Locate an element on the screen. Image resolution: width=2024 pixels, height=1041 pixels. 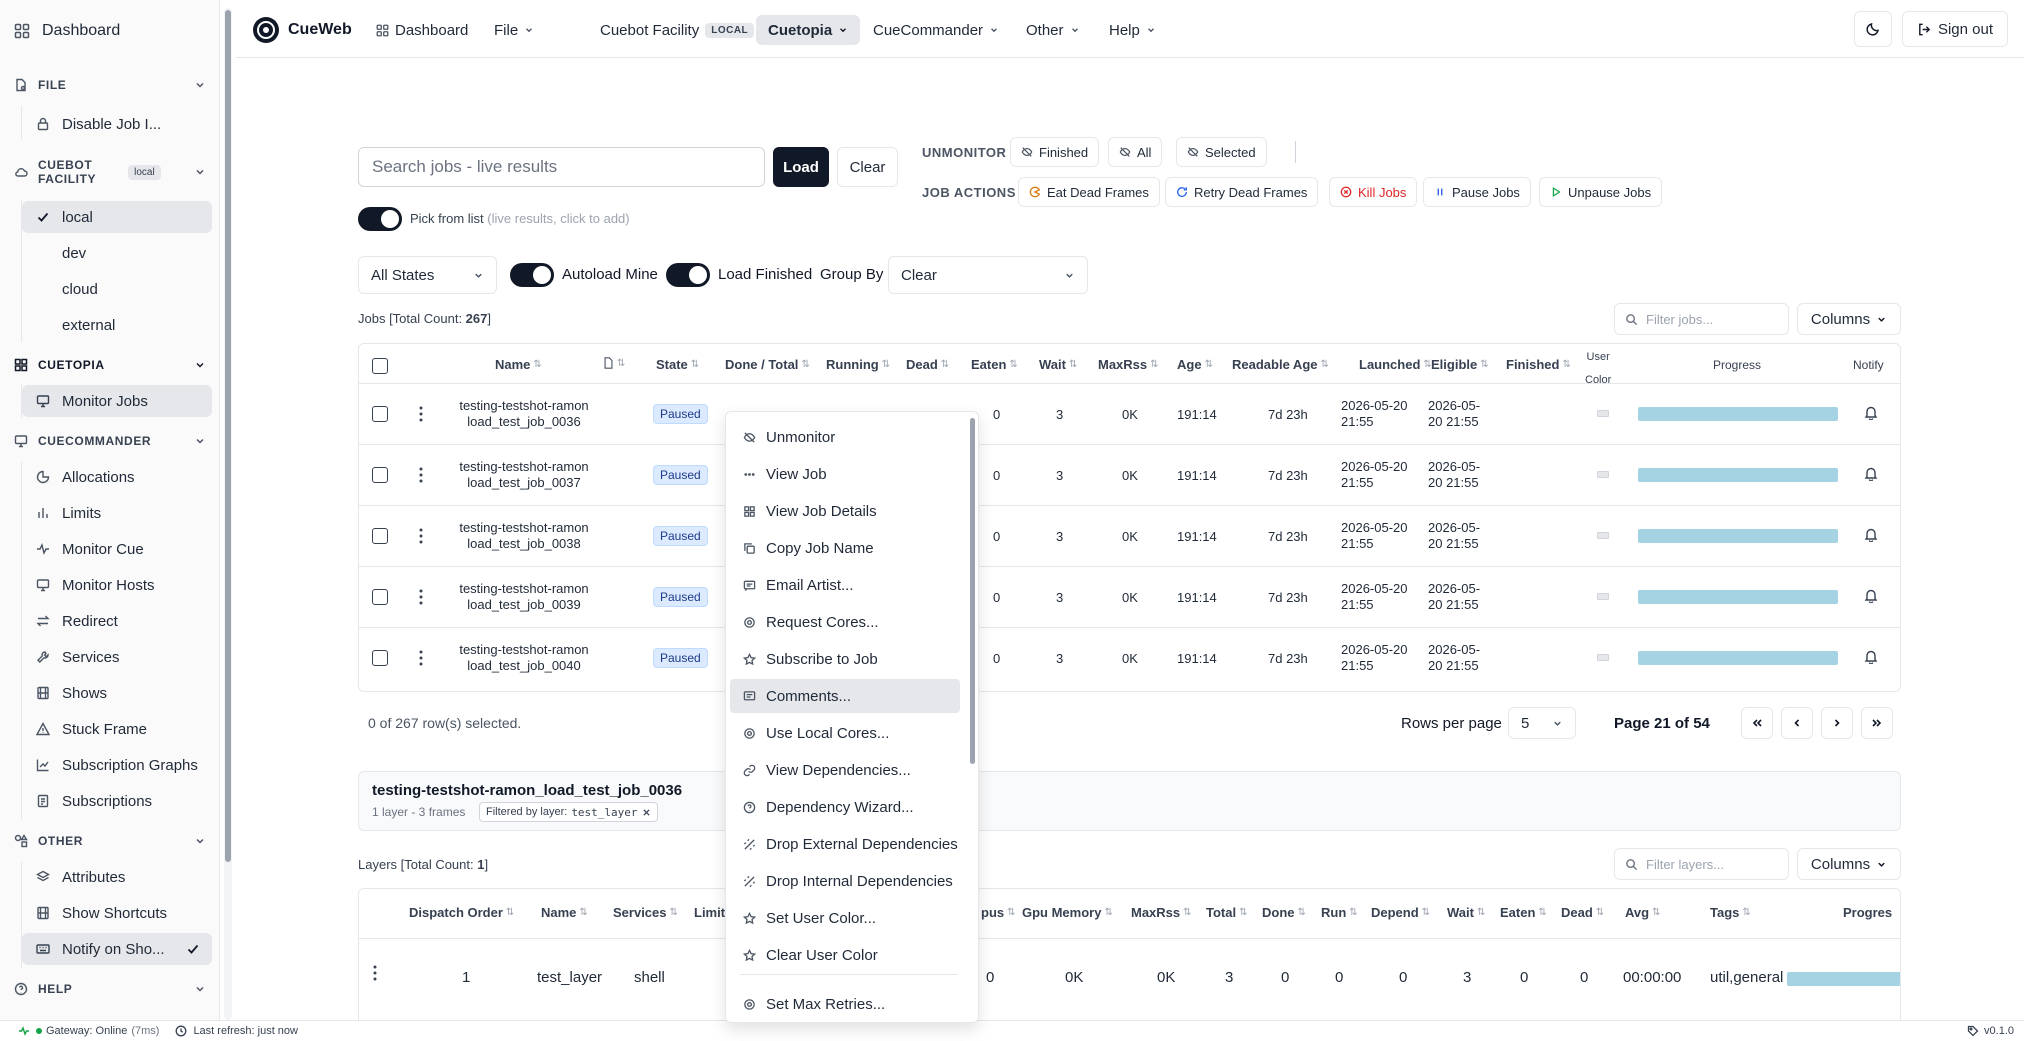
col-done: Done ⇅ is located at coordinates (1284, 912).